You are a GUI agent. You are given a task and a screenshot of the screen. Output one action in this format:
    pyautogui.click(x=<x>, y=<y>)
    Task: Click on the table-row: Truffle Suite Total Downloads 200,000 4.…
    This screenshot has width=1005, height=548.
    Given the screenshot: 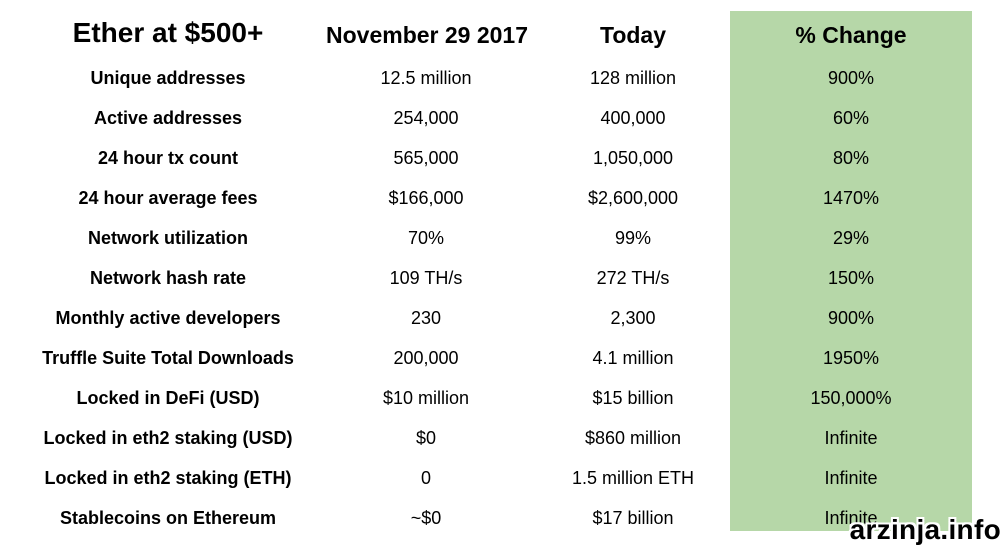 What is the action you would take?
    pyautogui.click(x=502, y=358)
    